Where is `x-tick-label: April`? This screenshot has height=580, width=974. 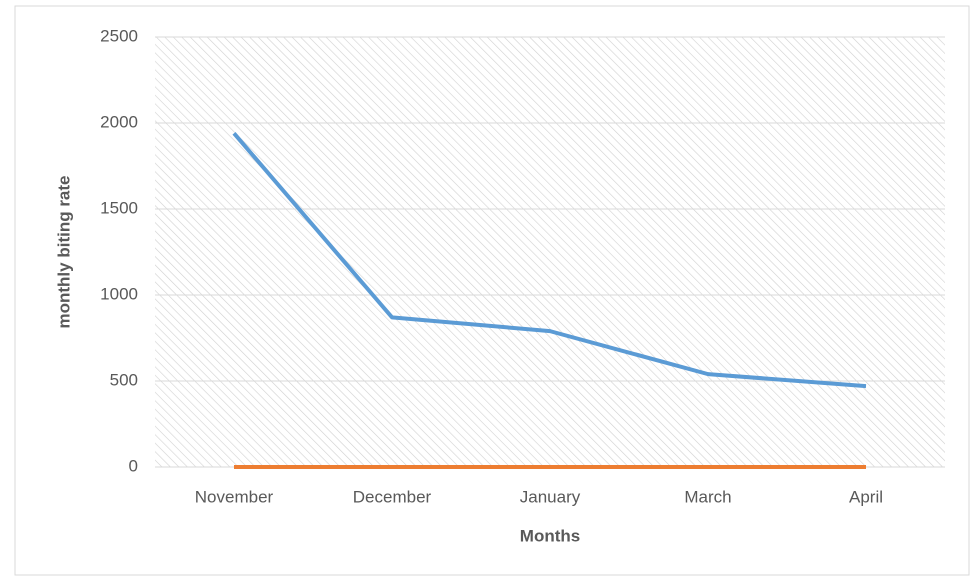
x-tick-label: April is located at coordinates (866, 496).